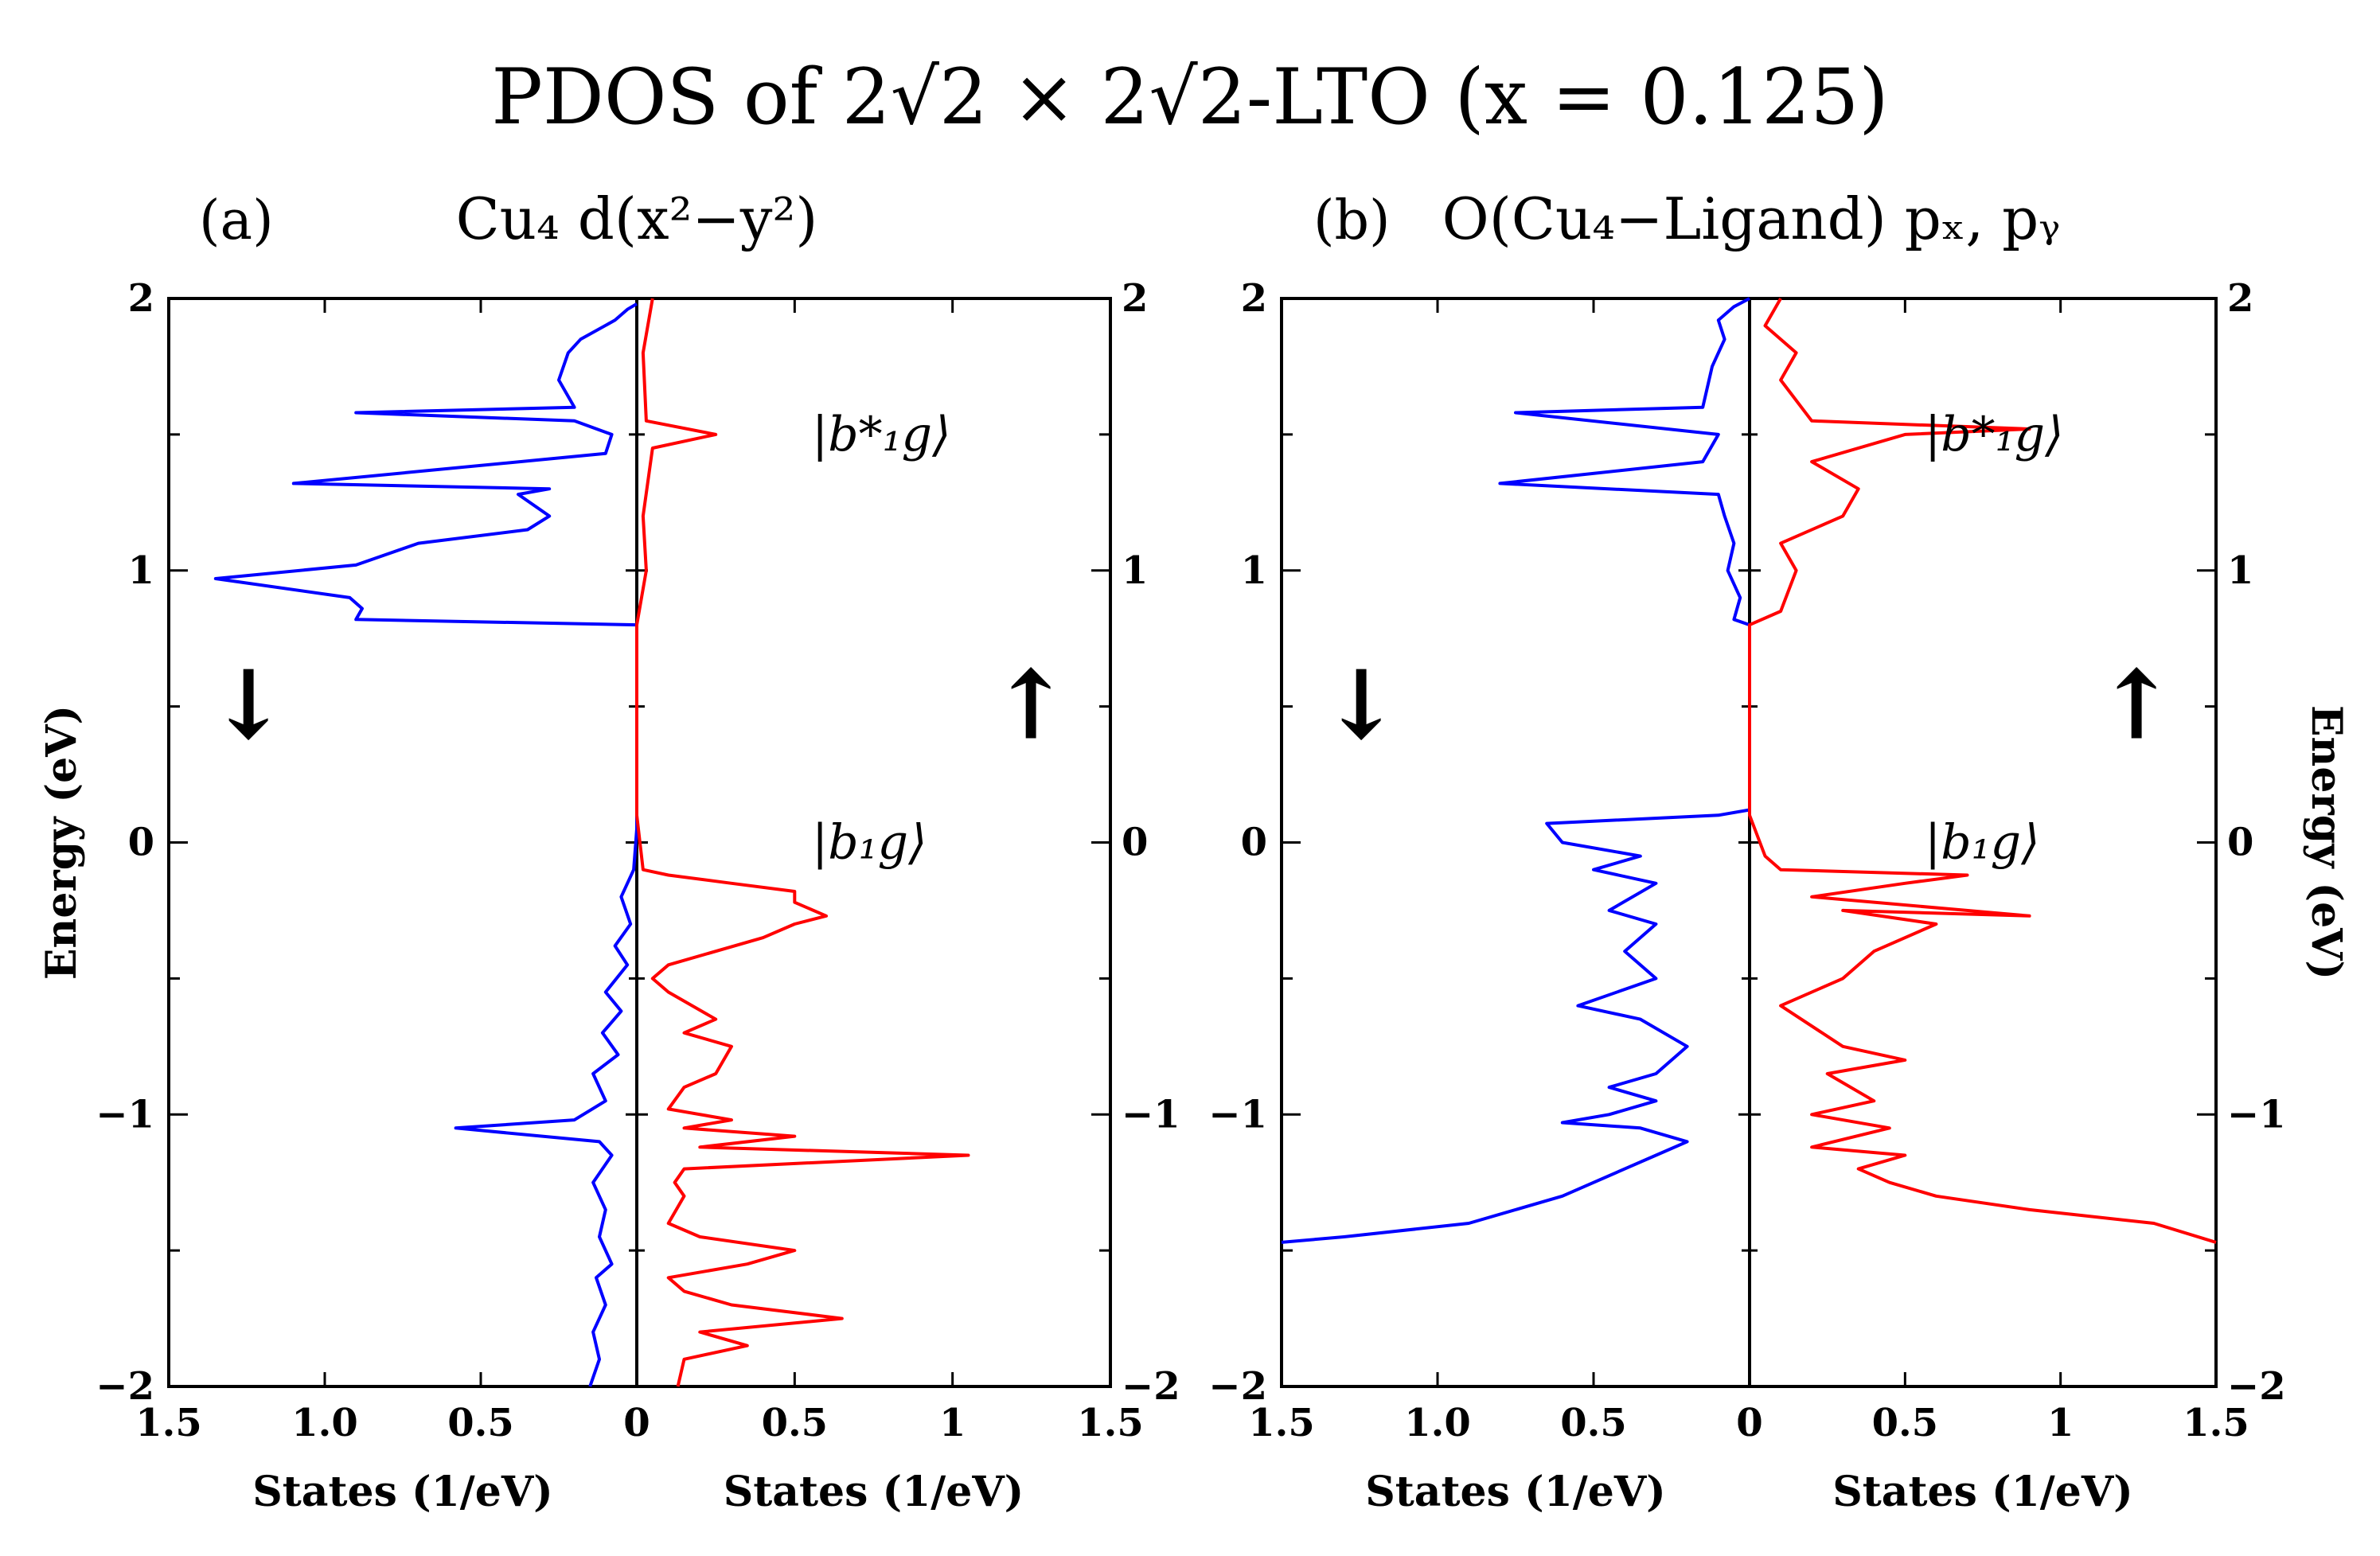 This screenshot has width=2380, height=1556. Describe the element at coordinates (1189, 97) in the screenshot. I see `figure-title: PDOS of 2√2 × 2√2-LTO (x = 0.125)` at that location.